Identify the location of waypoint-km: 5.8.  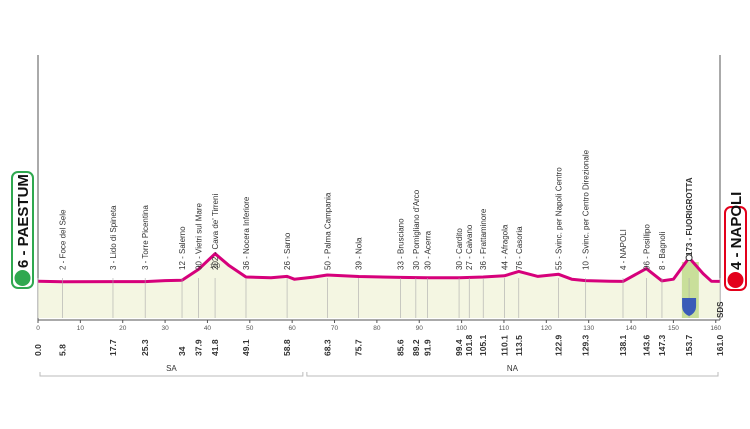
(63, 350).